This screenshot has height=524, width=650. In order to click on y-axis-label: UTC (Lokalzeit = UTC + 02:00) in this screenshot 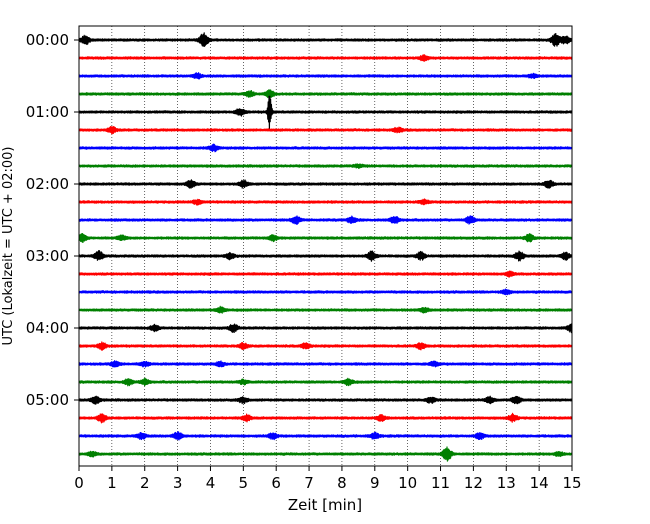, I will do `click(8, 246)`.